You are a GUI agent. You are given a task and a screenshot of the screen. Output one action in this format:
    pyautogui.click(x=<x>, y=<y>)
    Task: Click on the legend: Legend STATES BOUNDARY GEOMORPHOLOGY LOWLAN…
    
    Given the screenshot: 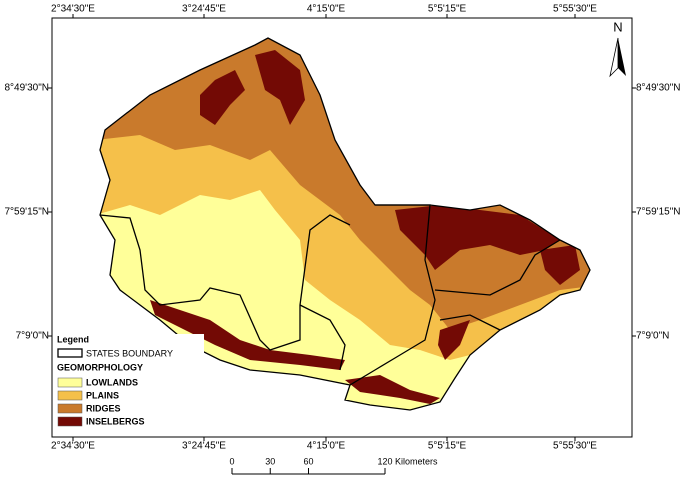 What is the action you would take?
    pyautogui.click(x=129, y=383)
    